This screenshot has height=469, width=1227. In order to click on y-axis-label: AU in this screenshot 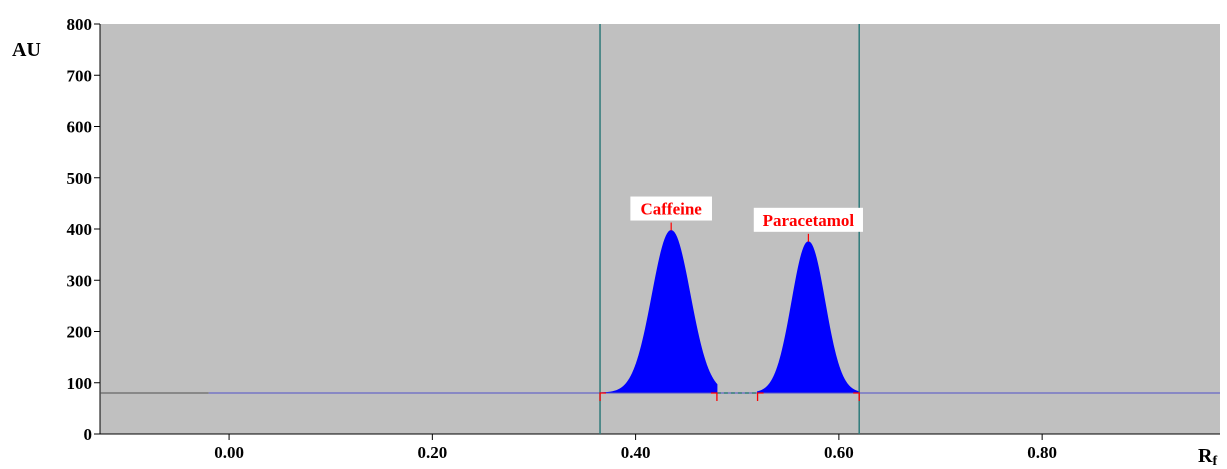, I will do `click(26, 50)`.